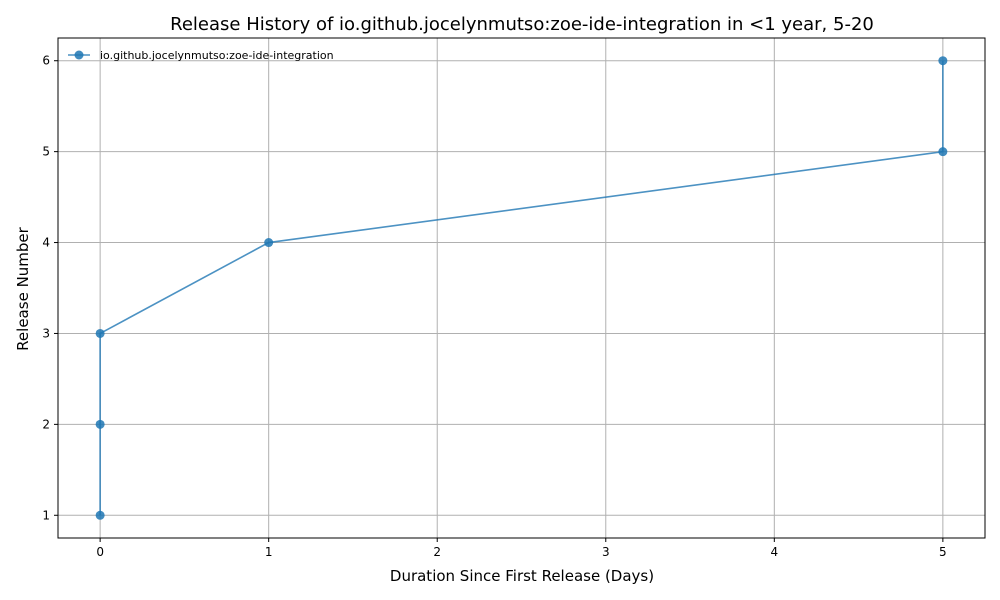 The width and height of the screenshot is (1000, 600). Describe the element at coordinates (437, 552) in the screenshot. I see `x-tick-label: 2` at that location.